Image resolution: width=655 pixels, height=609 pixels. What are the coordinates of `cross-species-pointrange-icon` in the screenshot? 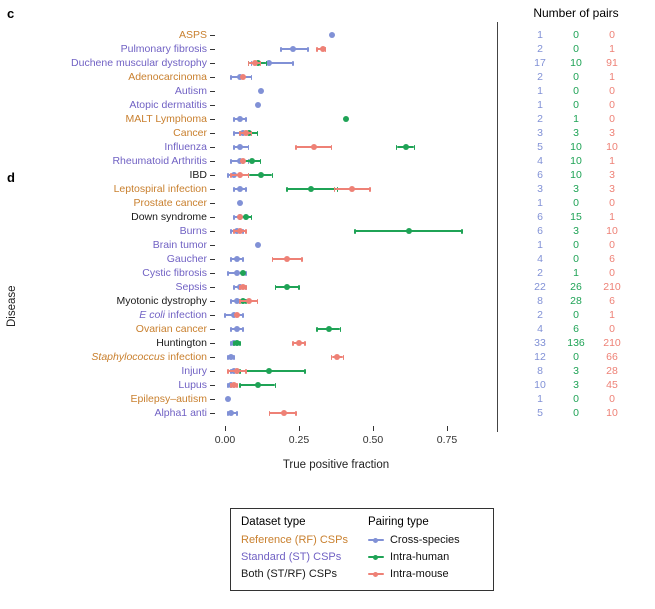 It's located at (375, 540).